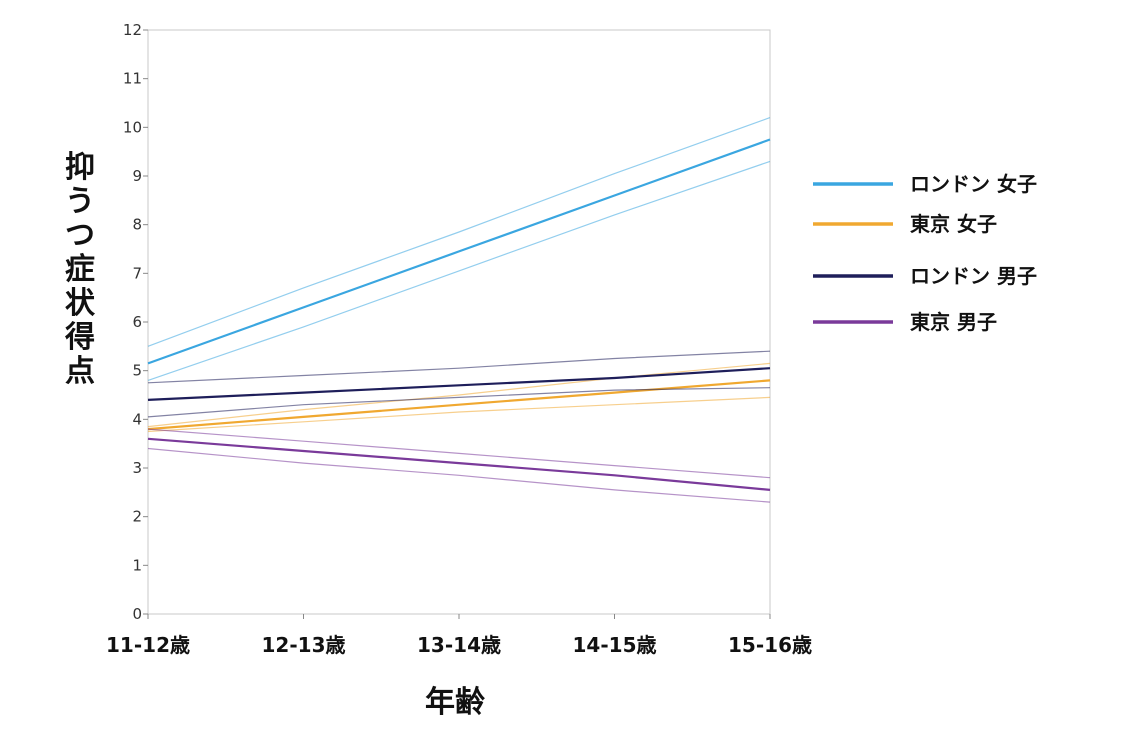 Image resolution: width=1125 pixels, height=750 pixels. I want to click on y-tick-label: 12, so click(132, 30).